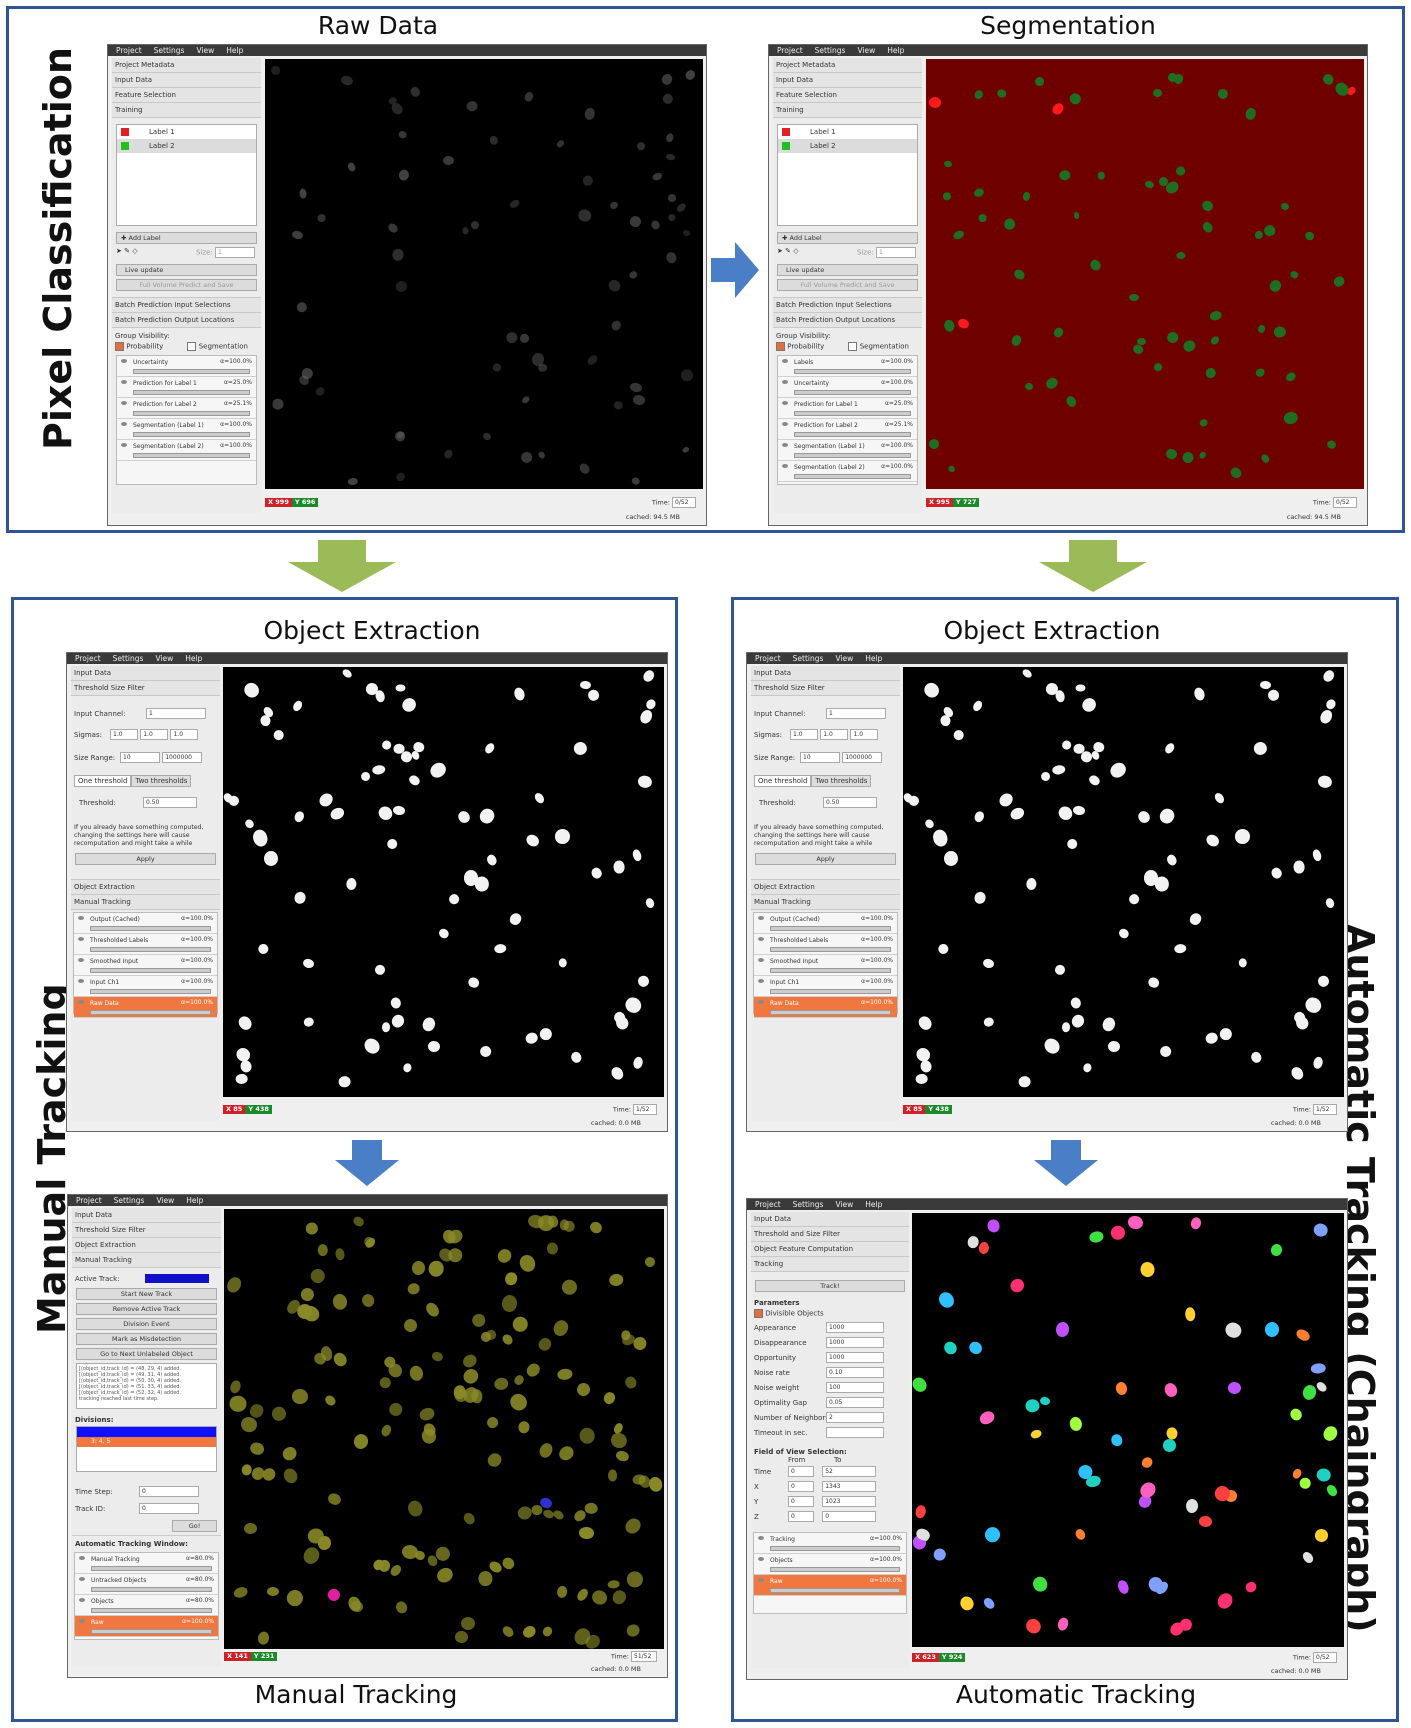  I want to click on applet-object-features: Object Feature Computation, so click(830, 1249).